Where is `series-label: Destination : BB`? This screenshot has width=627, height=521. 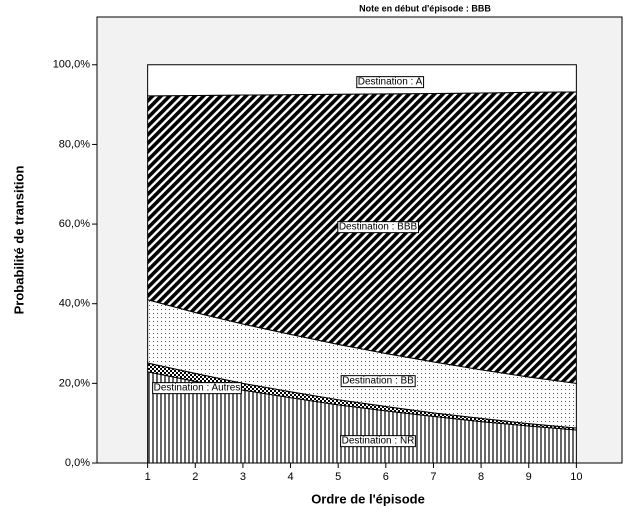
series-label: Destination : BB is located at coordinates (378, 381).